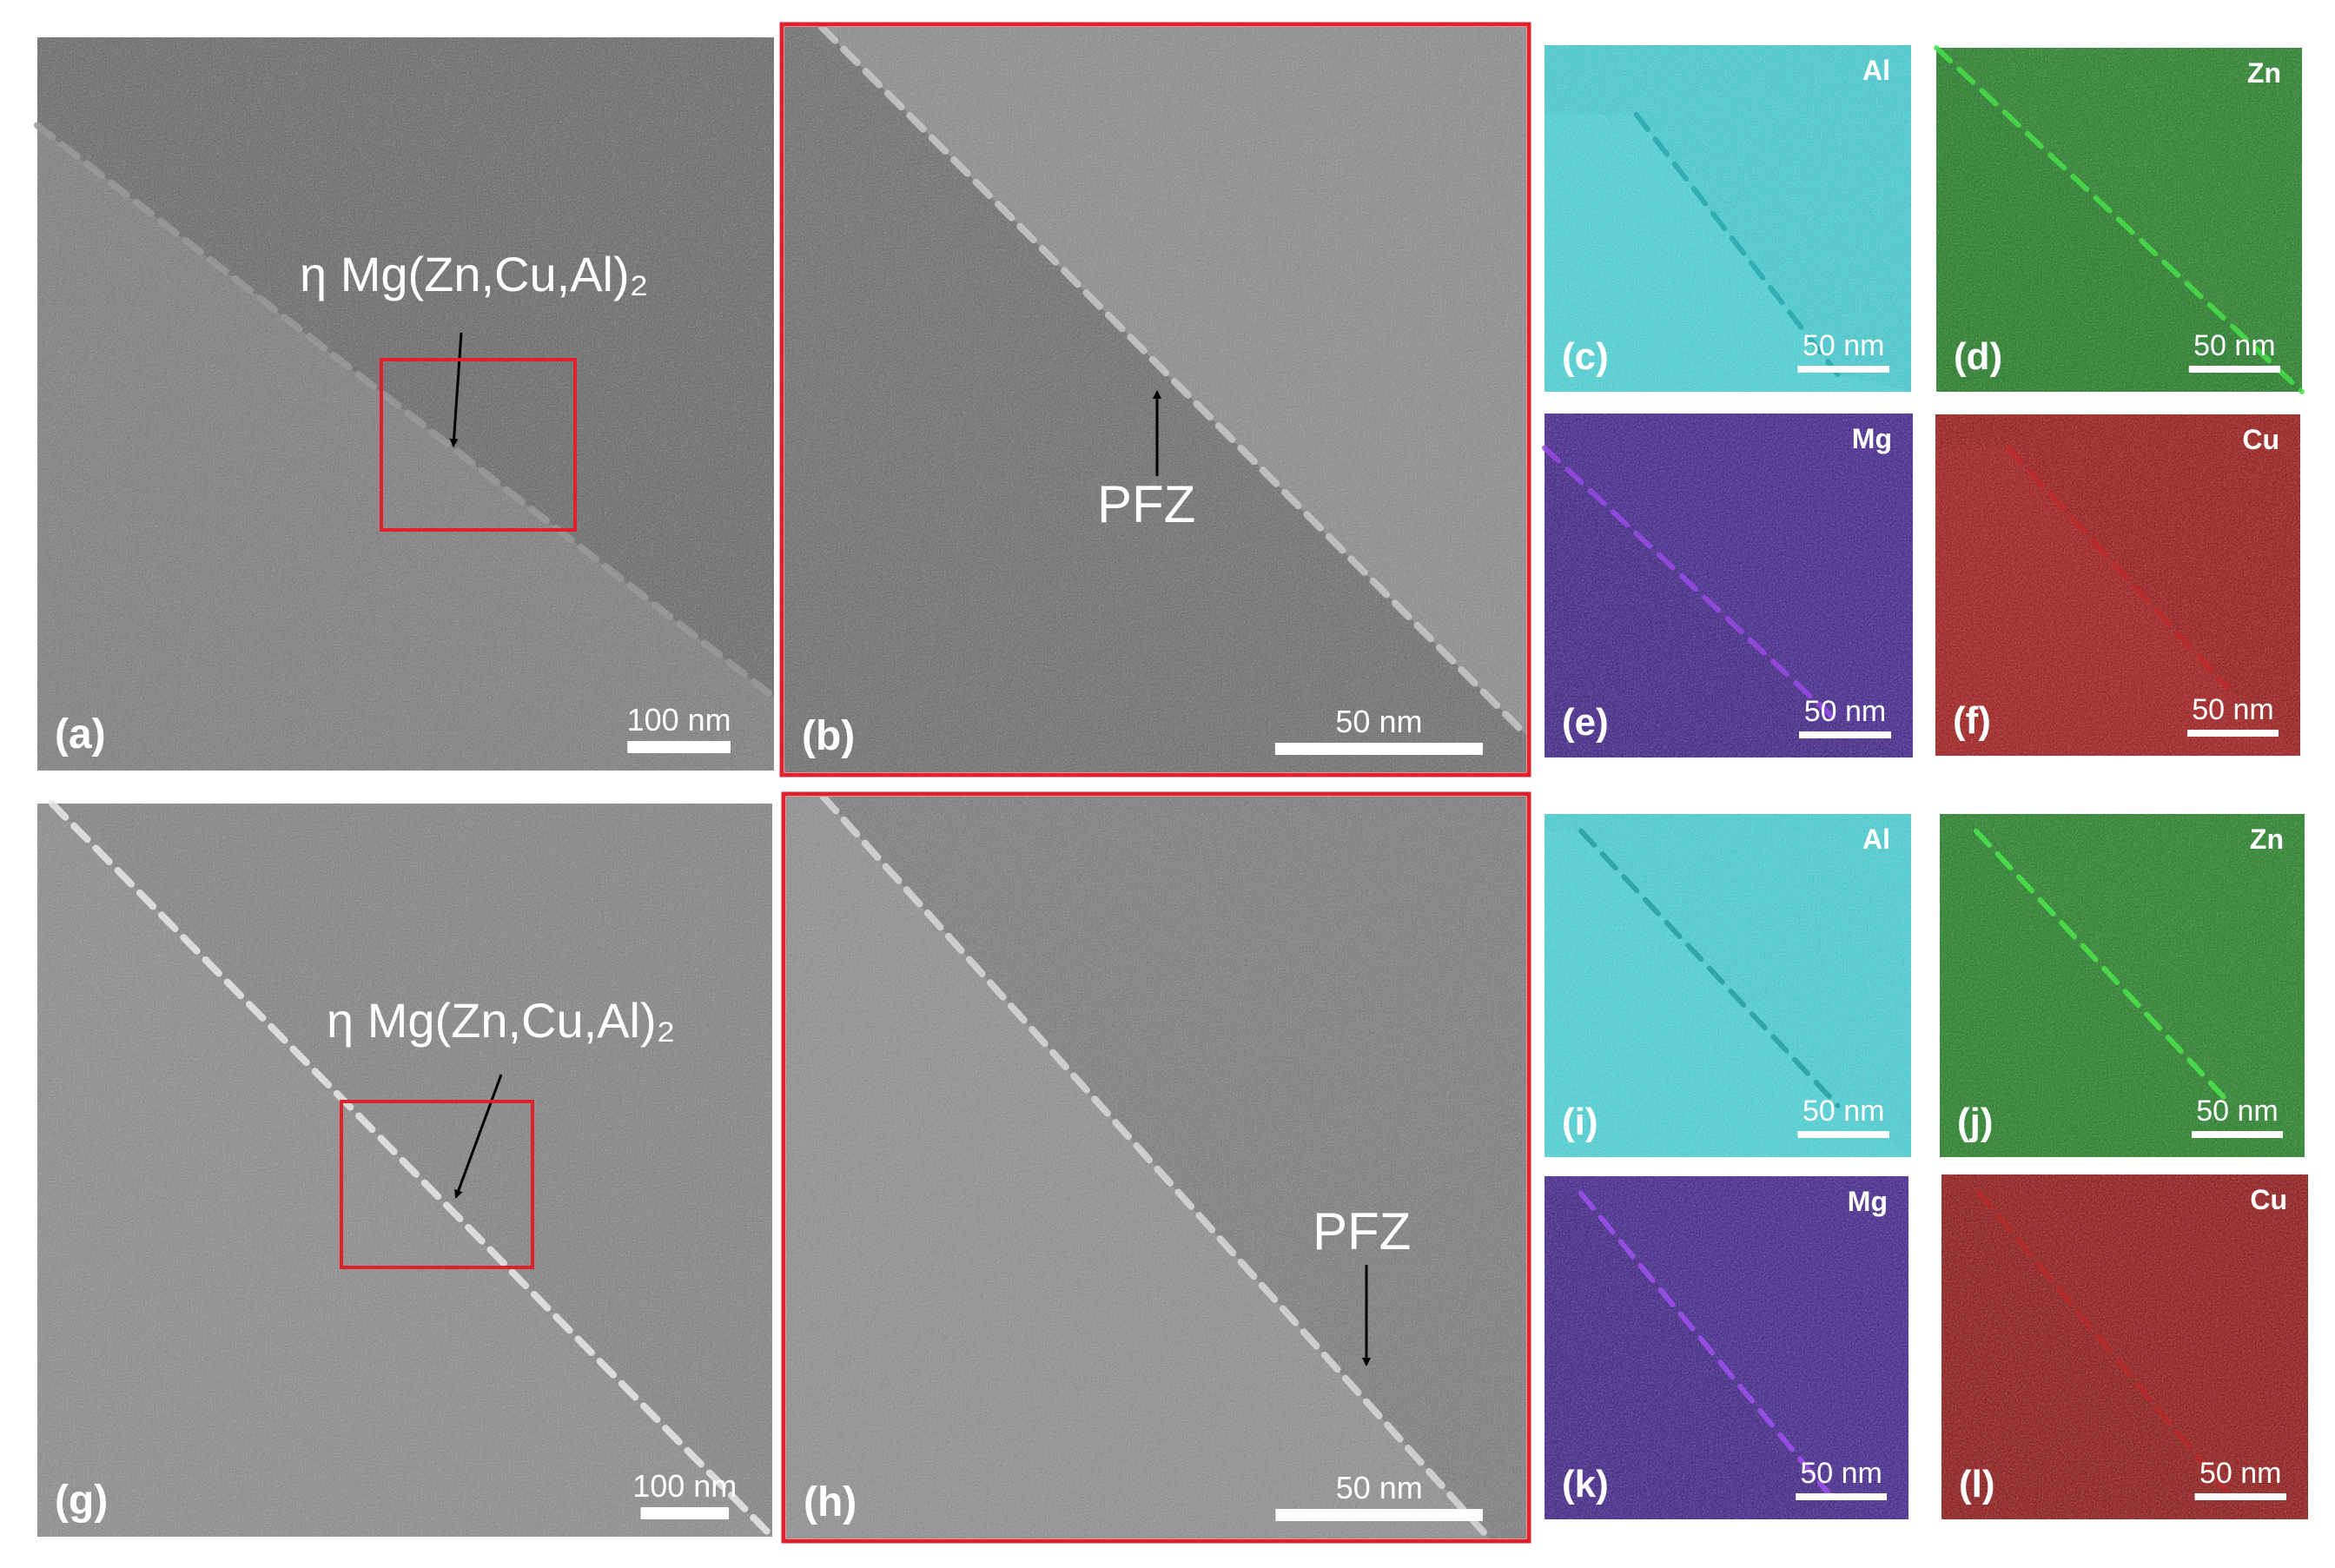  I want to click on panel: (d) 50 nm Zn, so click(2119, 219).